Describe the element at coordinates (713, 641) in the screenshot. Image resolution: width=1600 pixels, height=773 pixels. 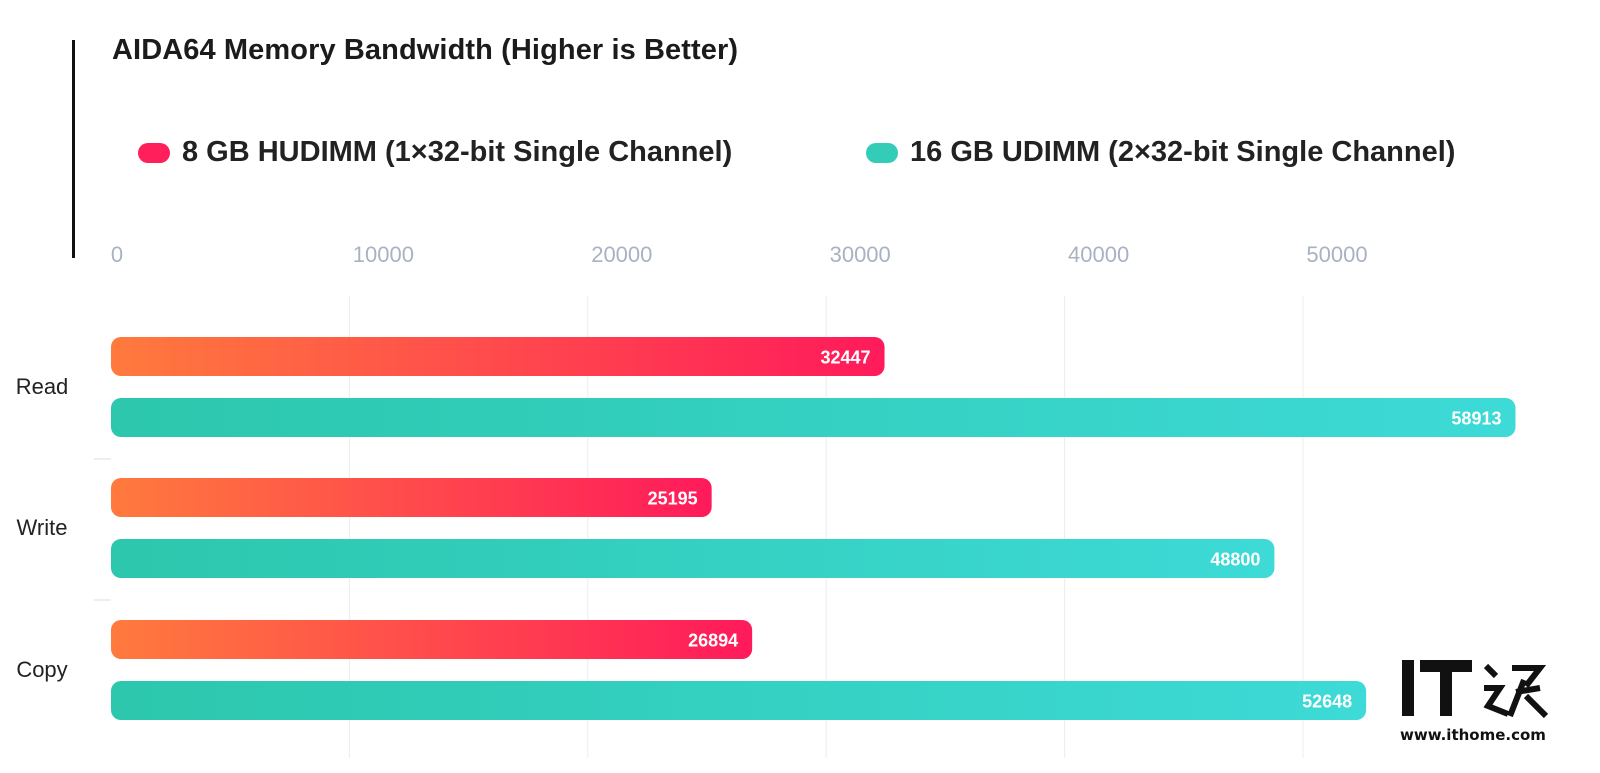
I see `bar-value-label: 26894` at that location.